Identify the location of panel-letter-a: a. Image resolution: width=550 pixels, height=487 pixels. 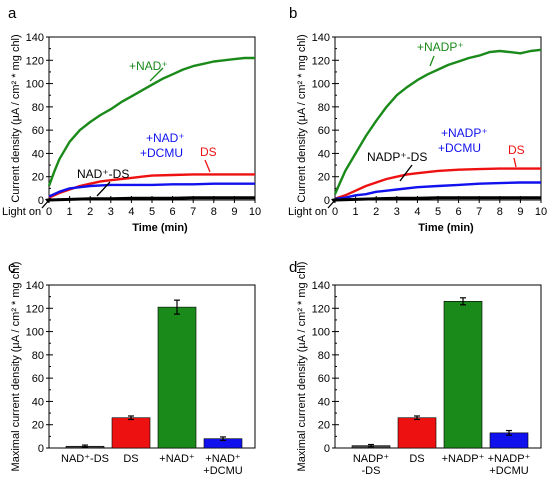
(12, 13).